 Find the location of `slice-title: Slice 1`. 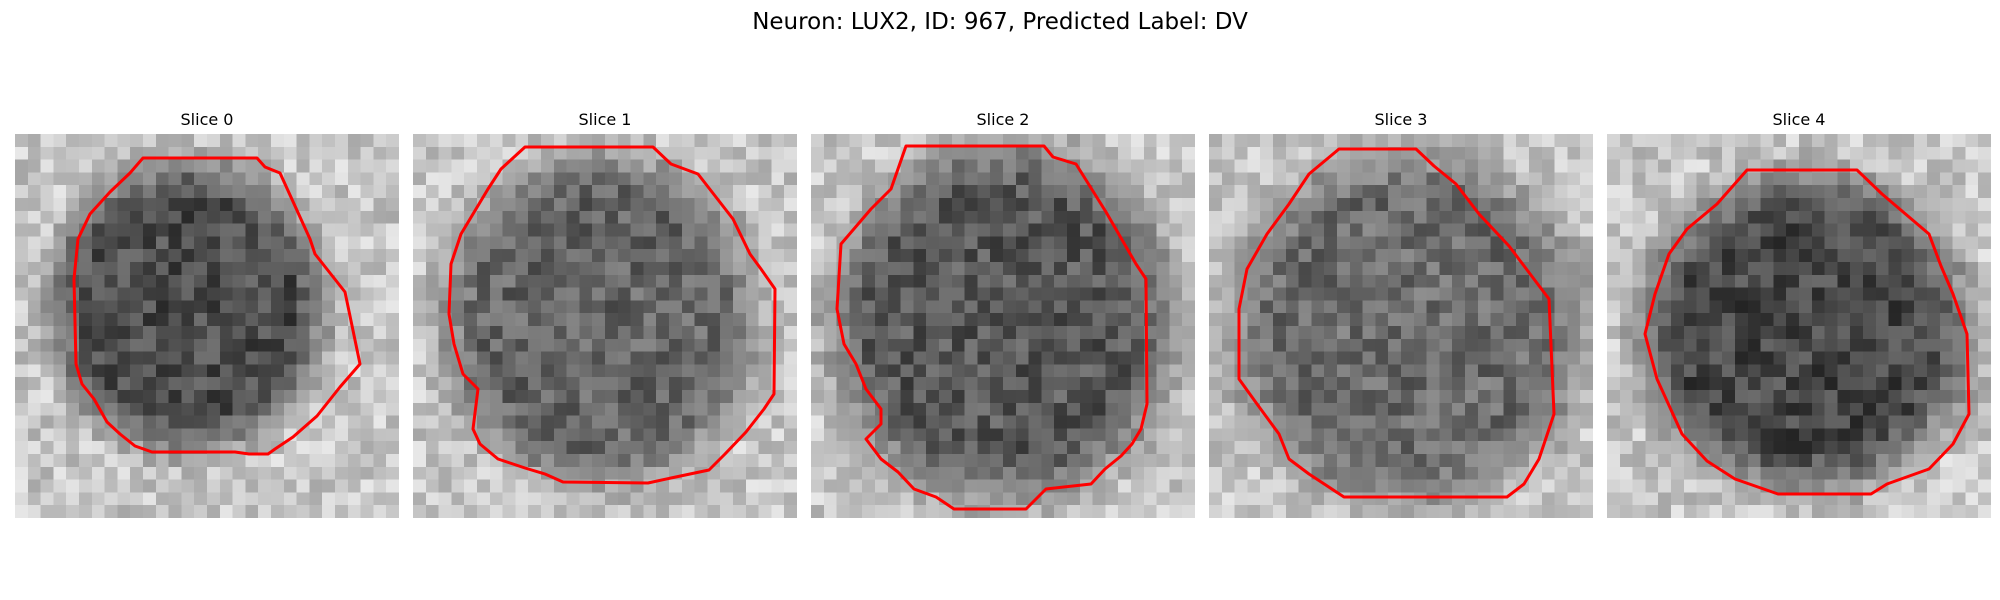

slice-title: Slice 1 is located at coordinates (605, 119).